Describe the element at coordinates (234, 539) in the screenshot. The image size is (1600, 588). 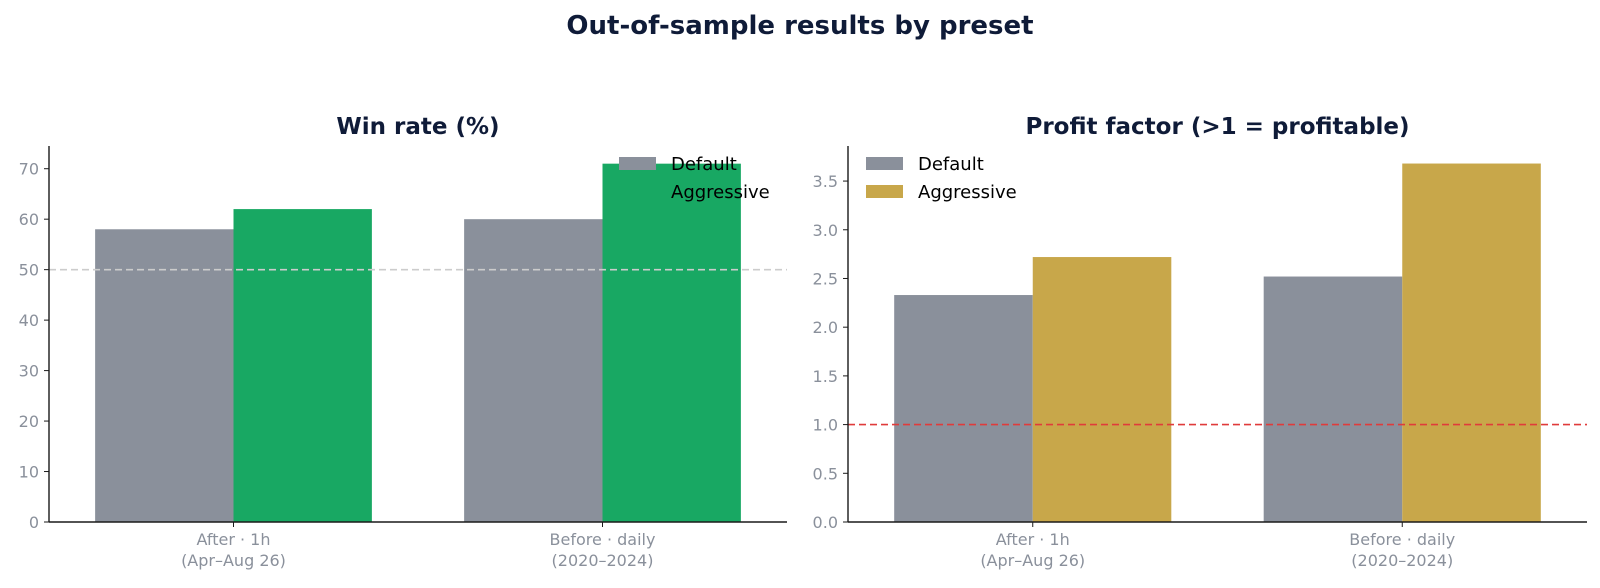
I see `winrate-x-tick-label: After · 1h` at that location.